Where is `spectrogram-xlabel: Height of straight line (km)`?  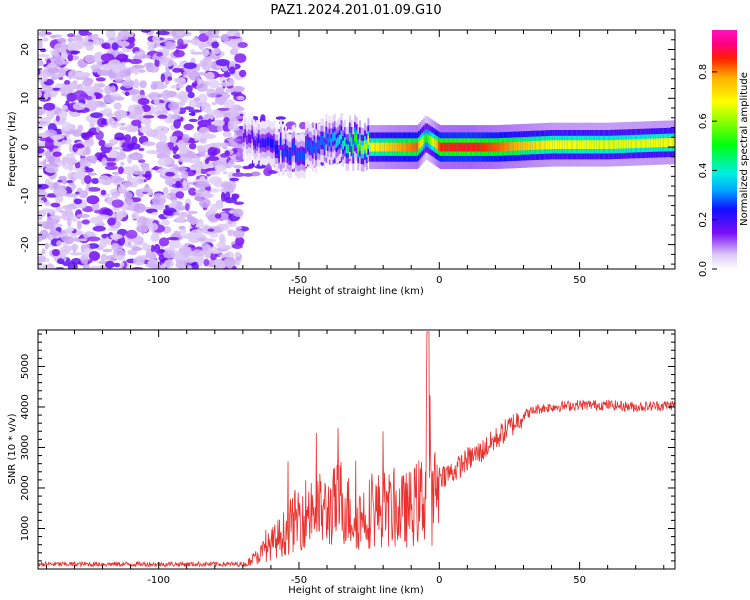
spectrogram-xlabel: Height of straight line (km) is located at coordinates (356, 291).